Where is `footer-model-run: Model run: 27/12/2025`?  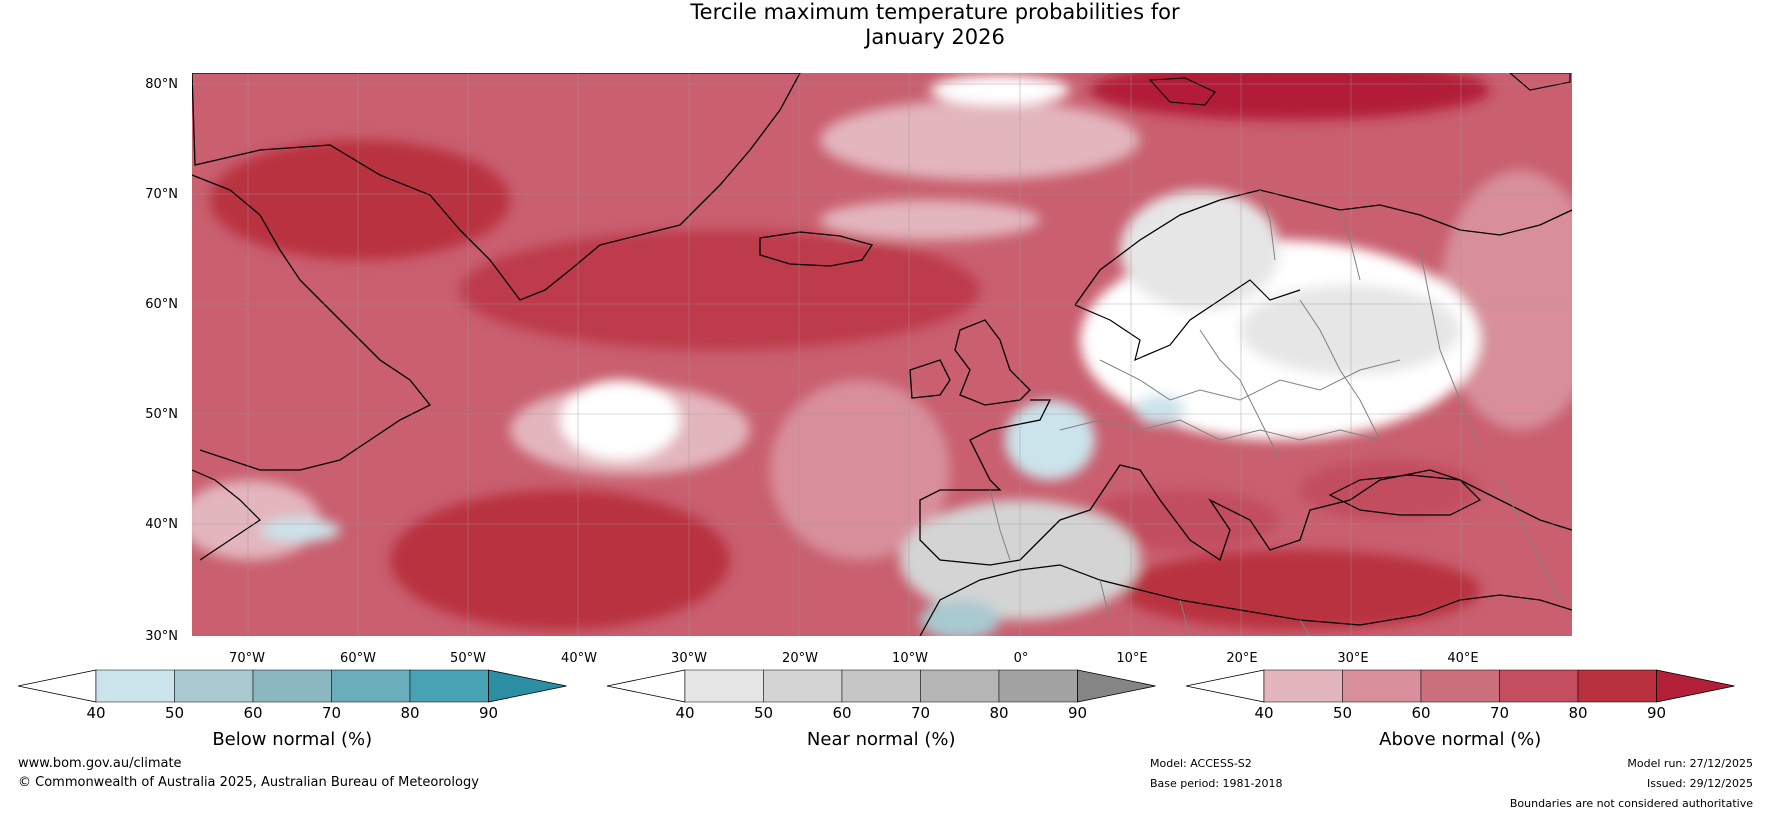
footer-model-run: Model run: 27/12/2025 is located at coordinates (1690, 763).